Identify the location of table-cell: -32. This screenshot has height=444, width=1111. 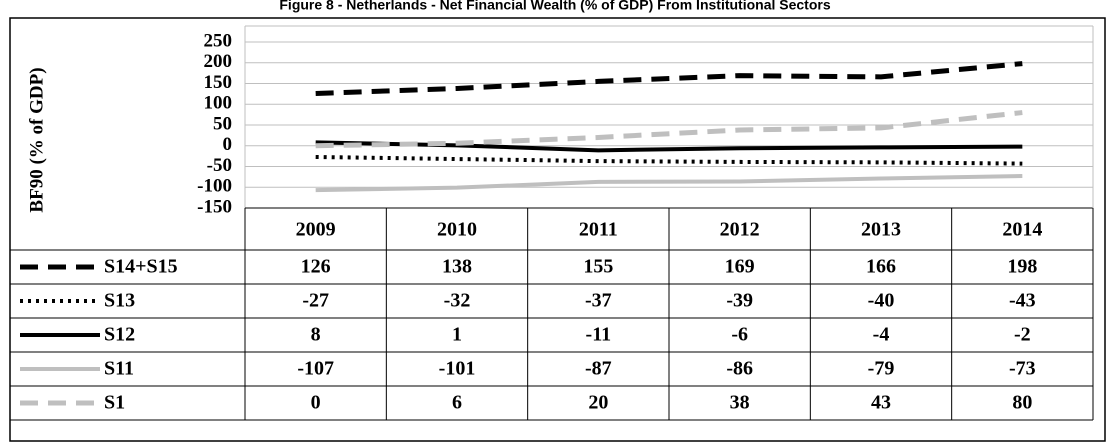
(457, 301).